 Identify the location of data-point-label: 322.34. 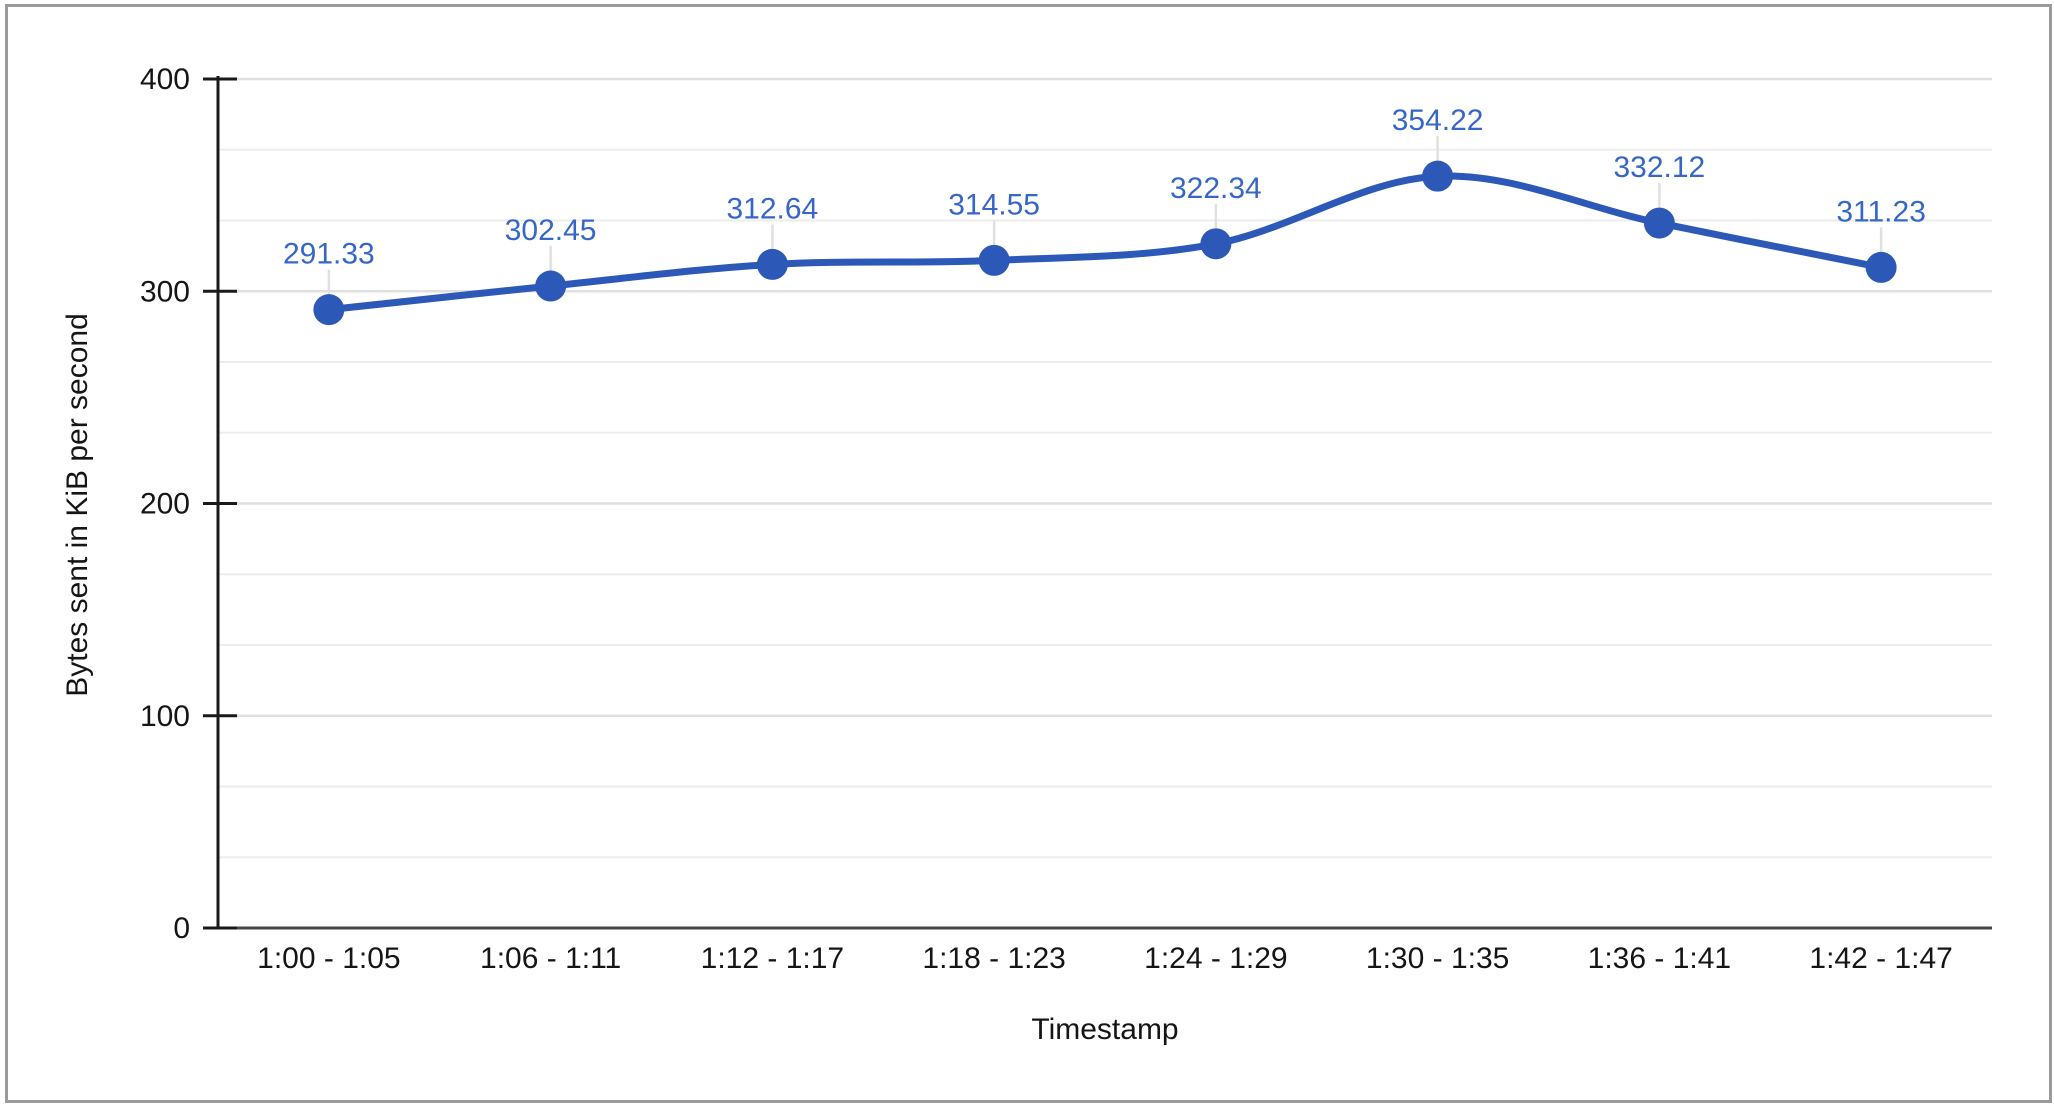
(1216, 188).